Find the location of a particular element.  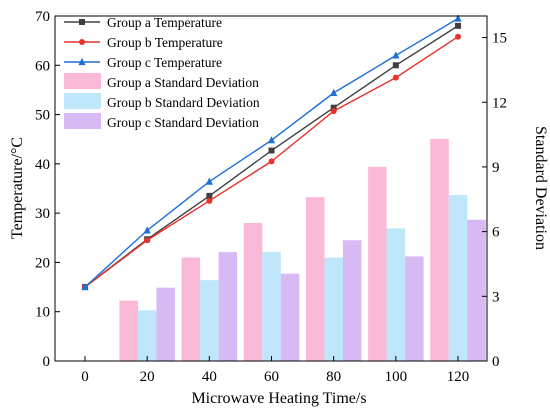

legend-label-group-a-standard-deviation: Group a Standard Deviation is located at coordinates (183, 82).